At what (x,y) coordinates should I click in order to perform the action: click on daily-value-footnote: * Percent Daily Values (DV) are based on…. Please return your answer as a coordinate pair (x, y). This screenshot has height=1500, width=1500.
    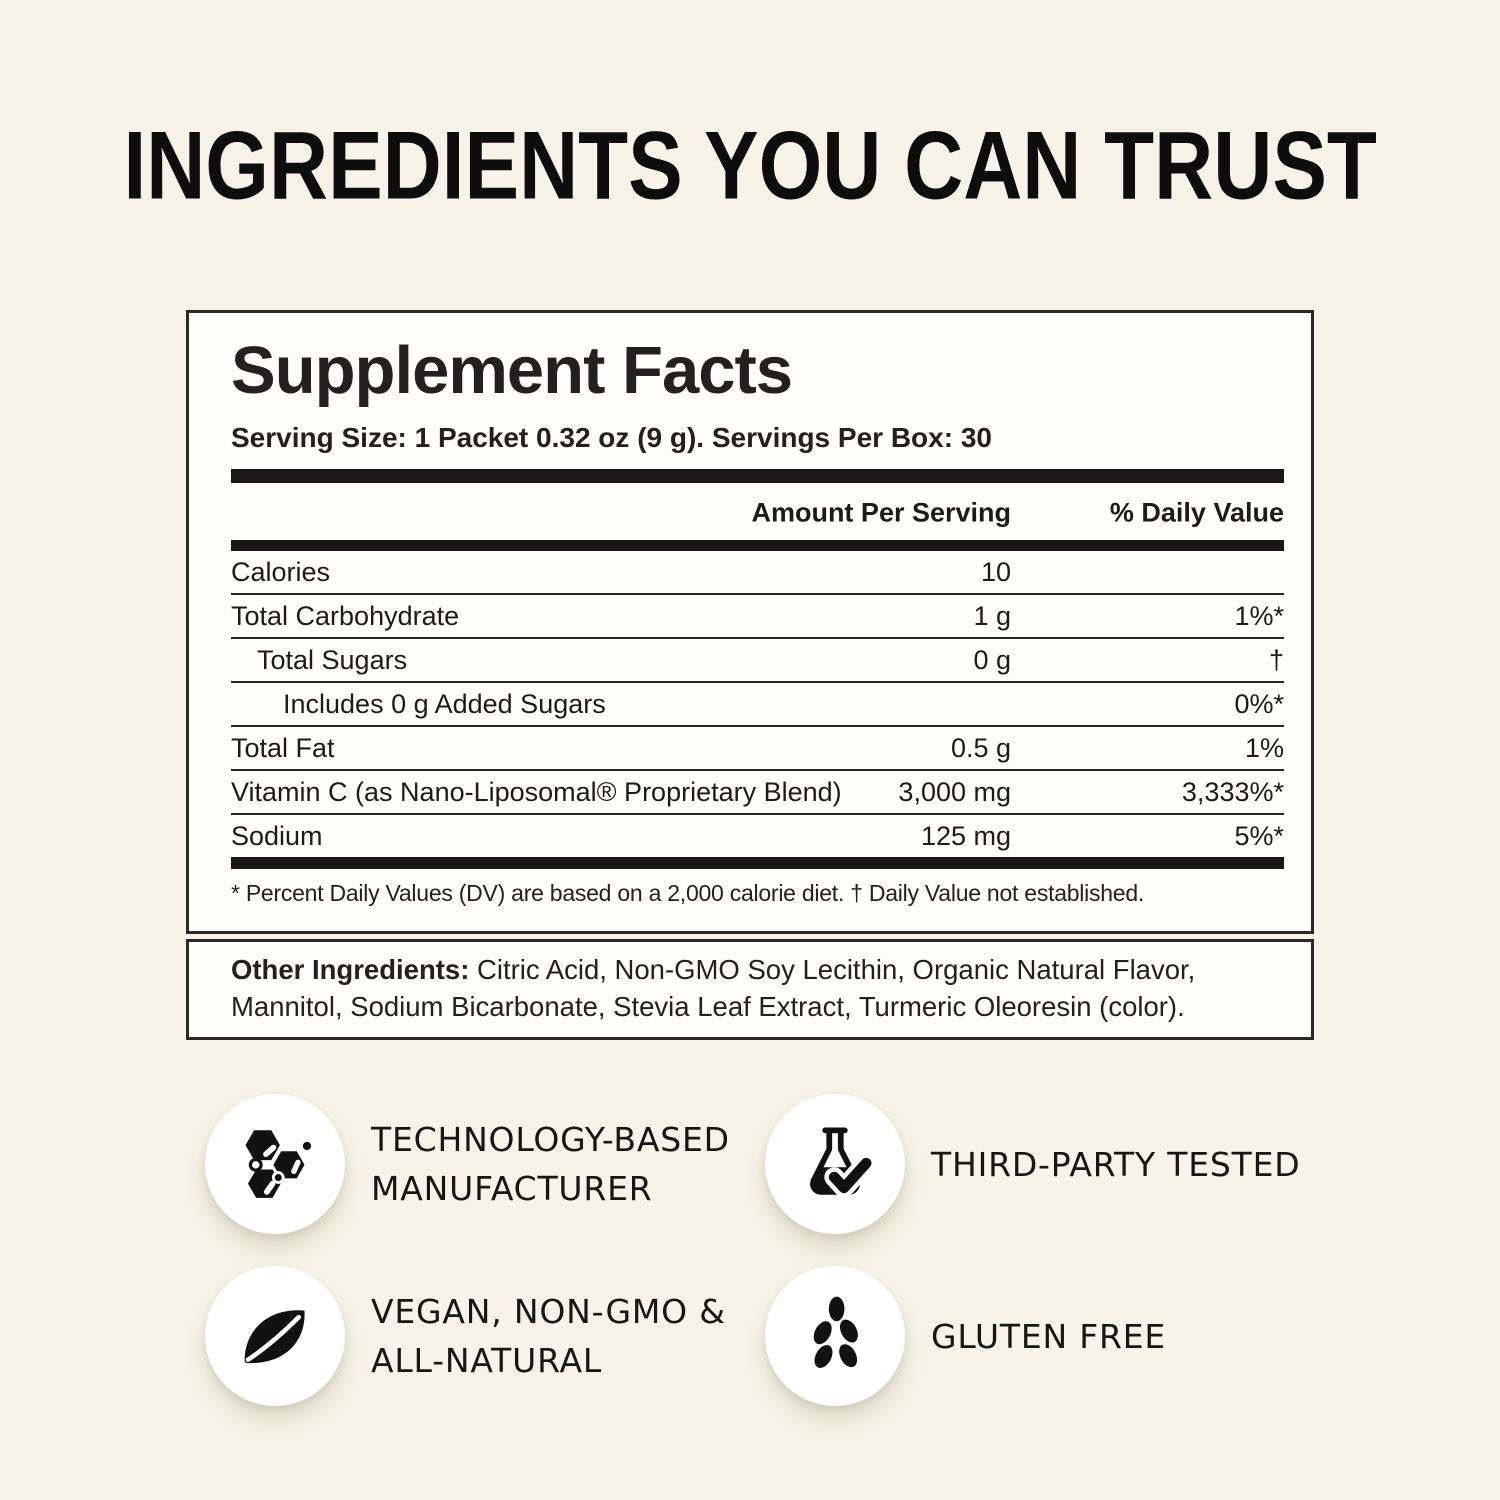
    Looking at the image, I should click on (688, 893).